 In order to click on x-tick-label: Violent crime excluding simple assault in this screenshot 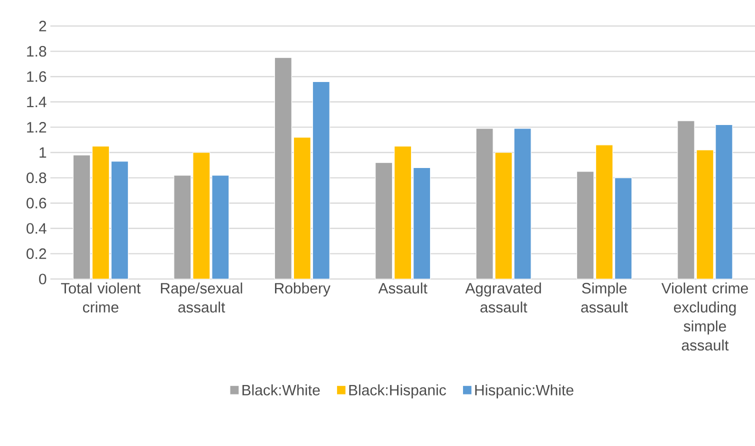, I will do `click(704, 316)`.